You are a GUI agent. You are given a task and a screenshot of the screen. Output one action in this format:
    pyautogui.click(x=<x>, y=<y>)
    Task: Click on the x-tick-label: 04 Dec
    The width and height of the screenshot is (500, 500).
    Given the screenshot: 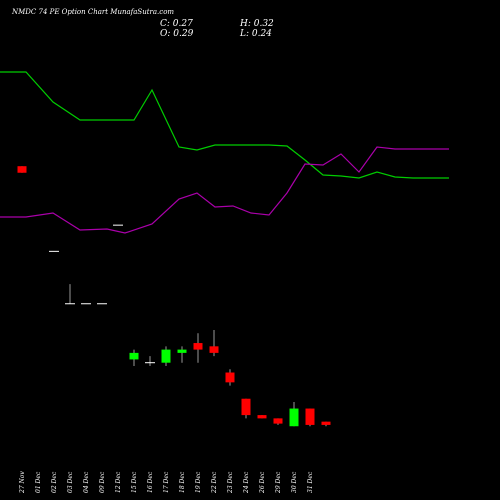 What is the action you would take?
    pyautogui.click(x=86, y=482)
    